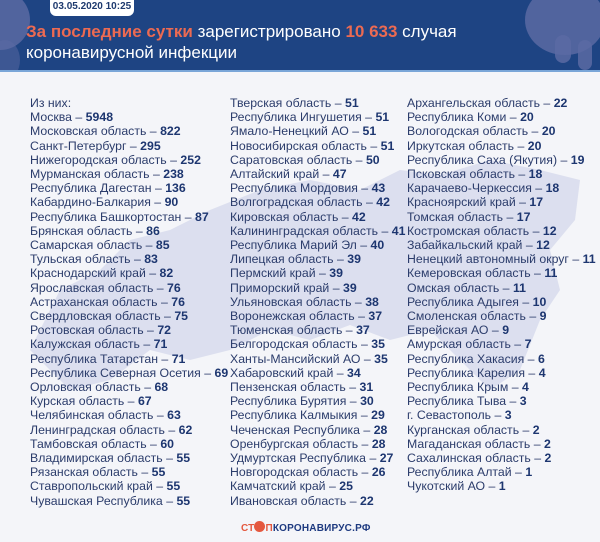  I want to click on region-row: Ямало-Ненецкий АО – 51, so click(317, 131).